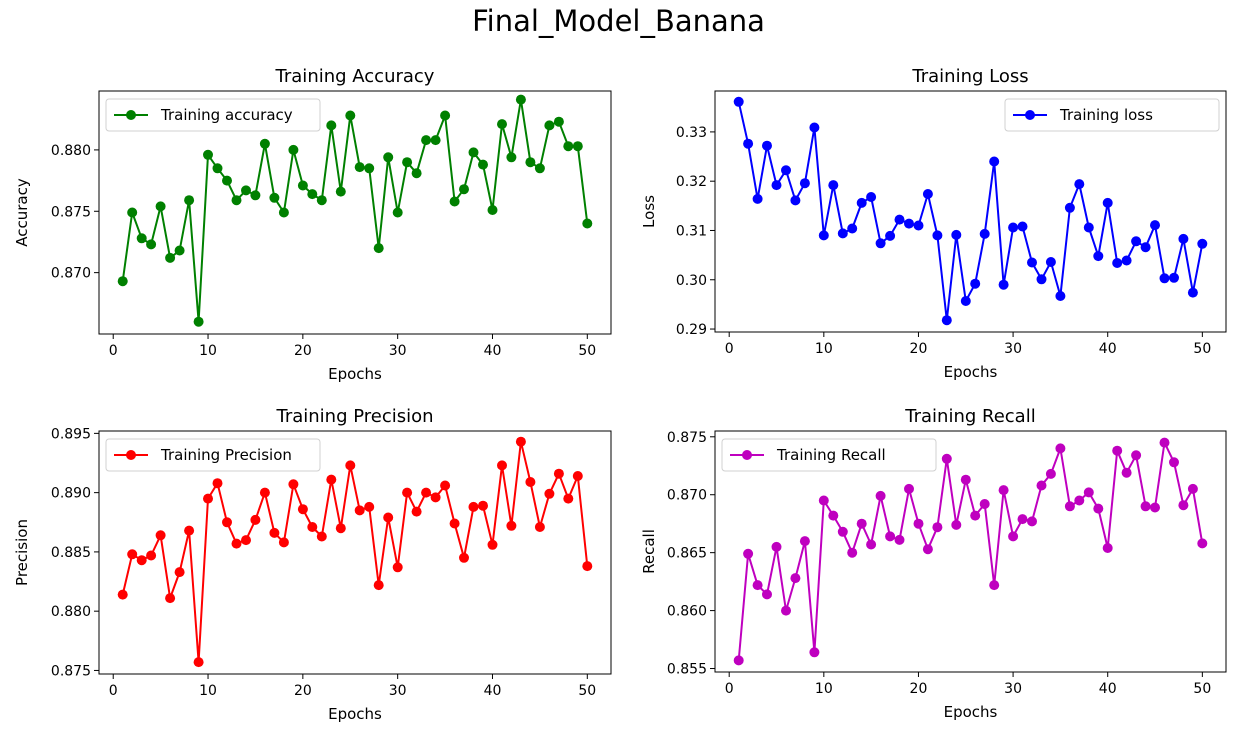 The height and width of the screenshot is (742, 1237). What do you see at coordinates (398, 691) in the screenshot?
I see `chart-2-x-tick-label: 30` at bounding box center [398, 691].